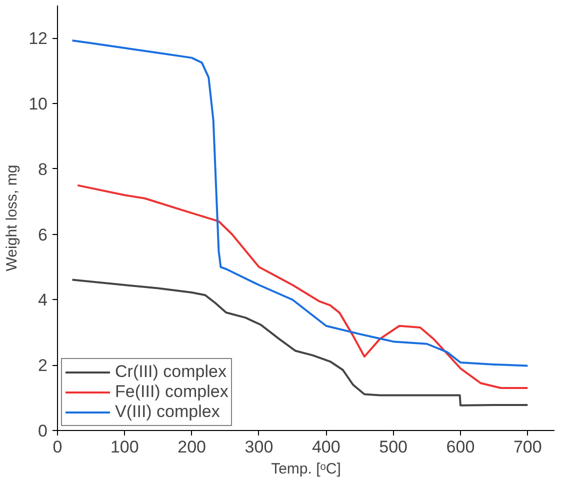  What do you see at coordinates (57, 447) in the screenshot?
I see `x-tick-label: 0` at bounding box center [57, 447].